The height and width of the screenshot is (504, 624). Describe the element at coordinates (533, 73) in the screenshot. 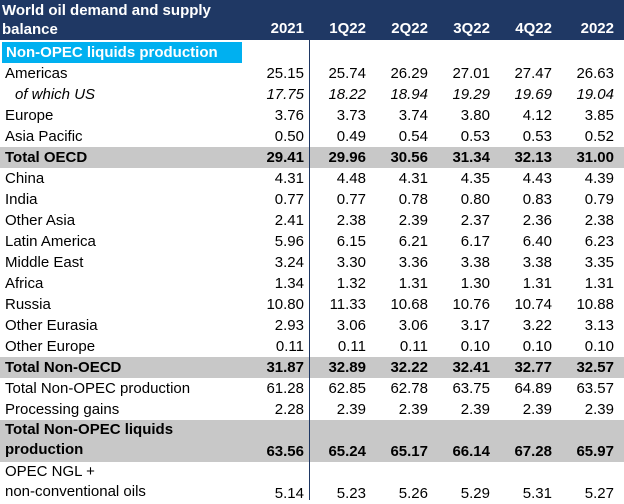

I see `table-cell: 27.47` at that location.